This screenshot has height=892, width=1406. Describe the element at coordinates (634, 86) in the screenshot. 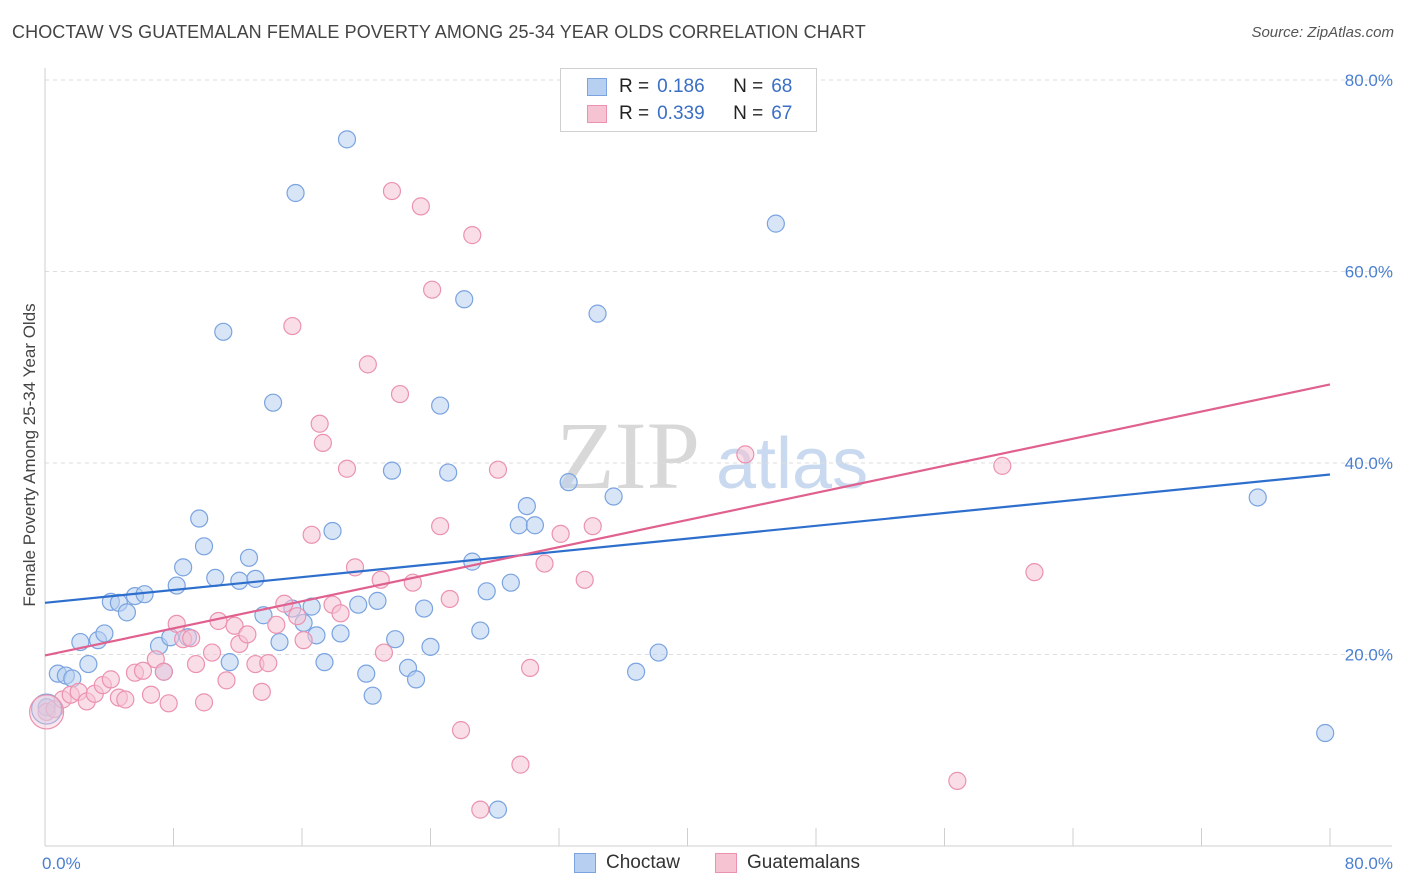

I see `legend-r-label: R =` at that location.